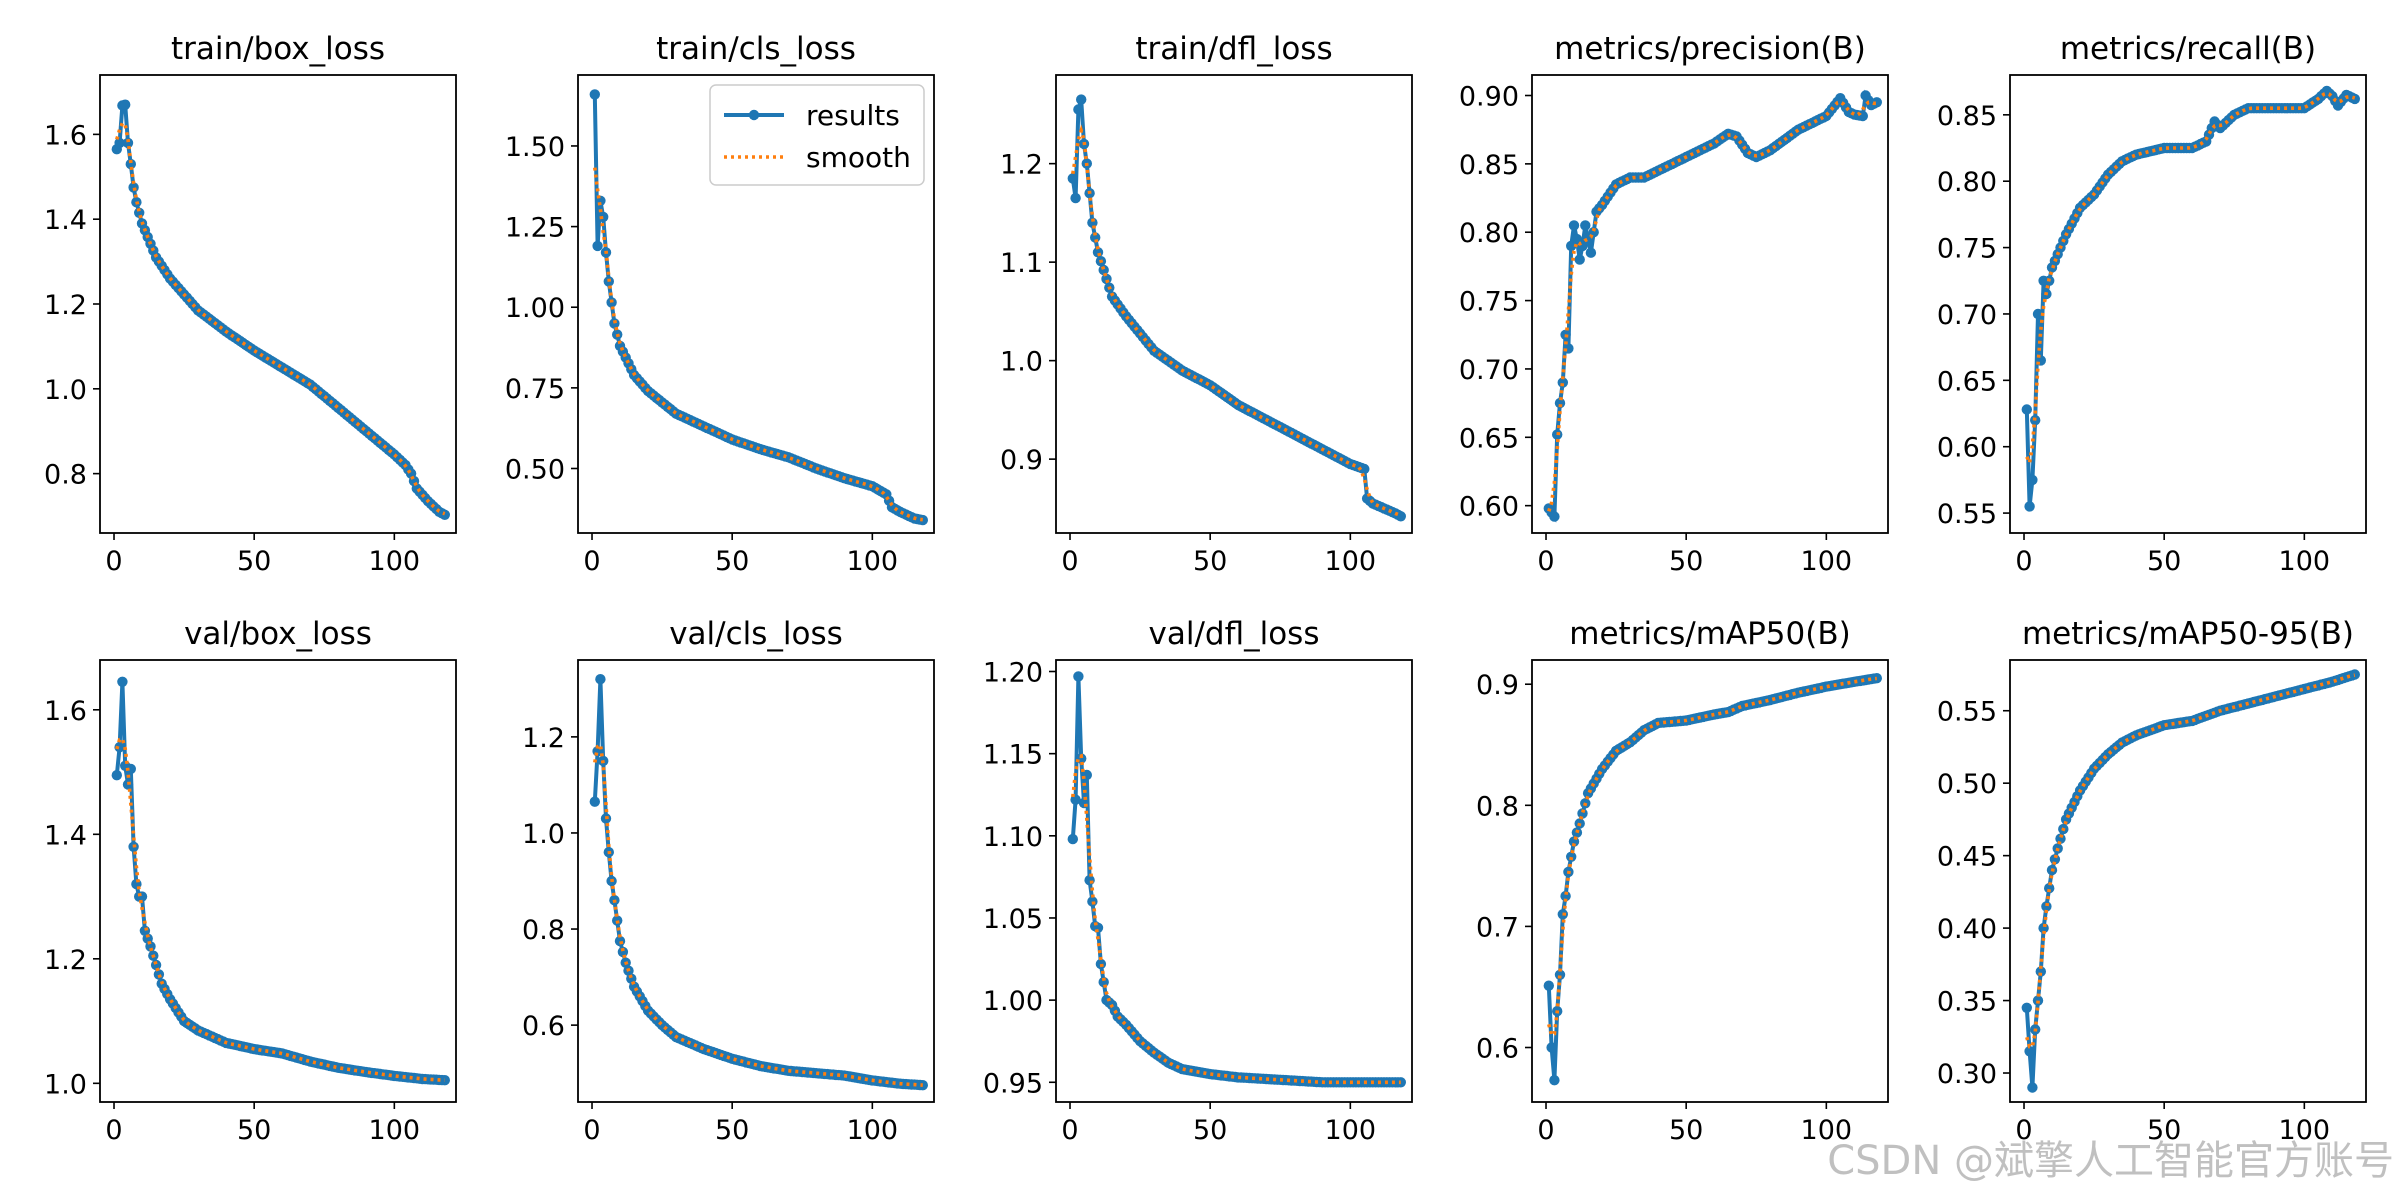 The image size is (2400, 1200). Describe the element at coordinates (1489, 165) in the screenshot. I see `y-tick-label: 0.85` at that location.